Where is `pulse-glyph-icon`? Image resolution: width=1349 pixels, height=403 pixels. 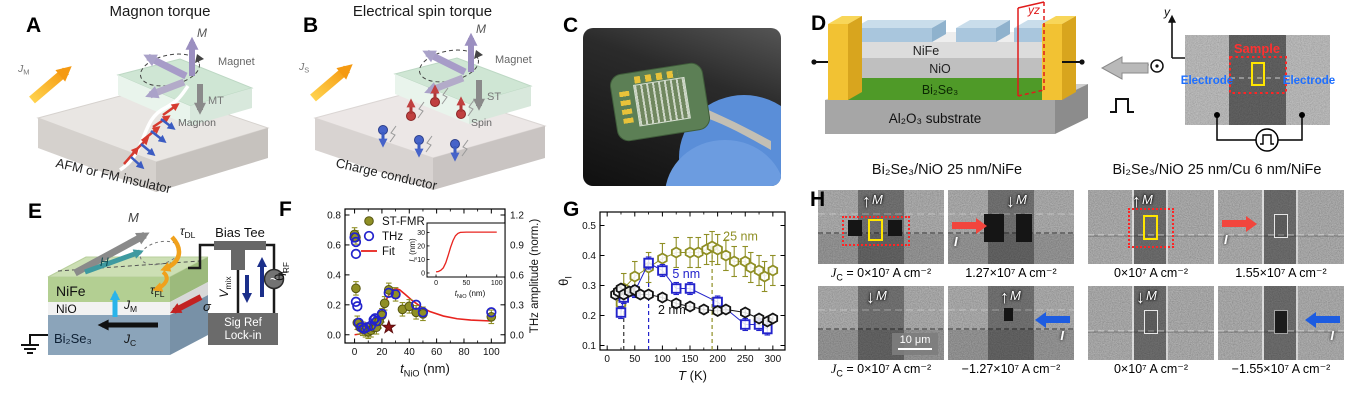
pulse-glyph-icon is located at coordinates (1267, 139).